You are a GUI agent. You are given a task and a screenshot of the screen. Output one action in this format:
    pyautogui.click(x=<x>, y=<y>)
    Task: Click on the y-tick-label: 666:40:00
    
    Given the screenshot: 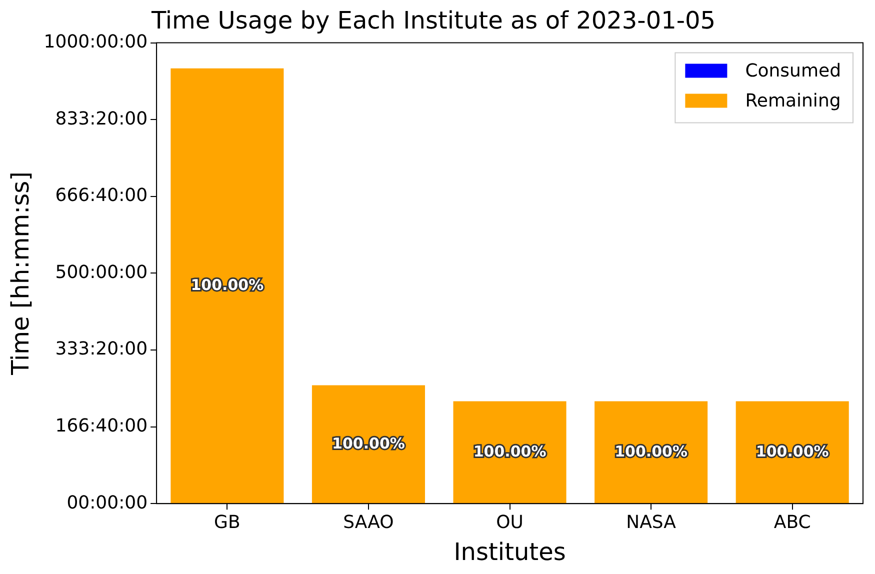 What is the action you would take?
    pyautogui.click(x=101, y=195)
    